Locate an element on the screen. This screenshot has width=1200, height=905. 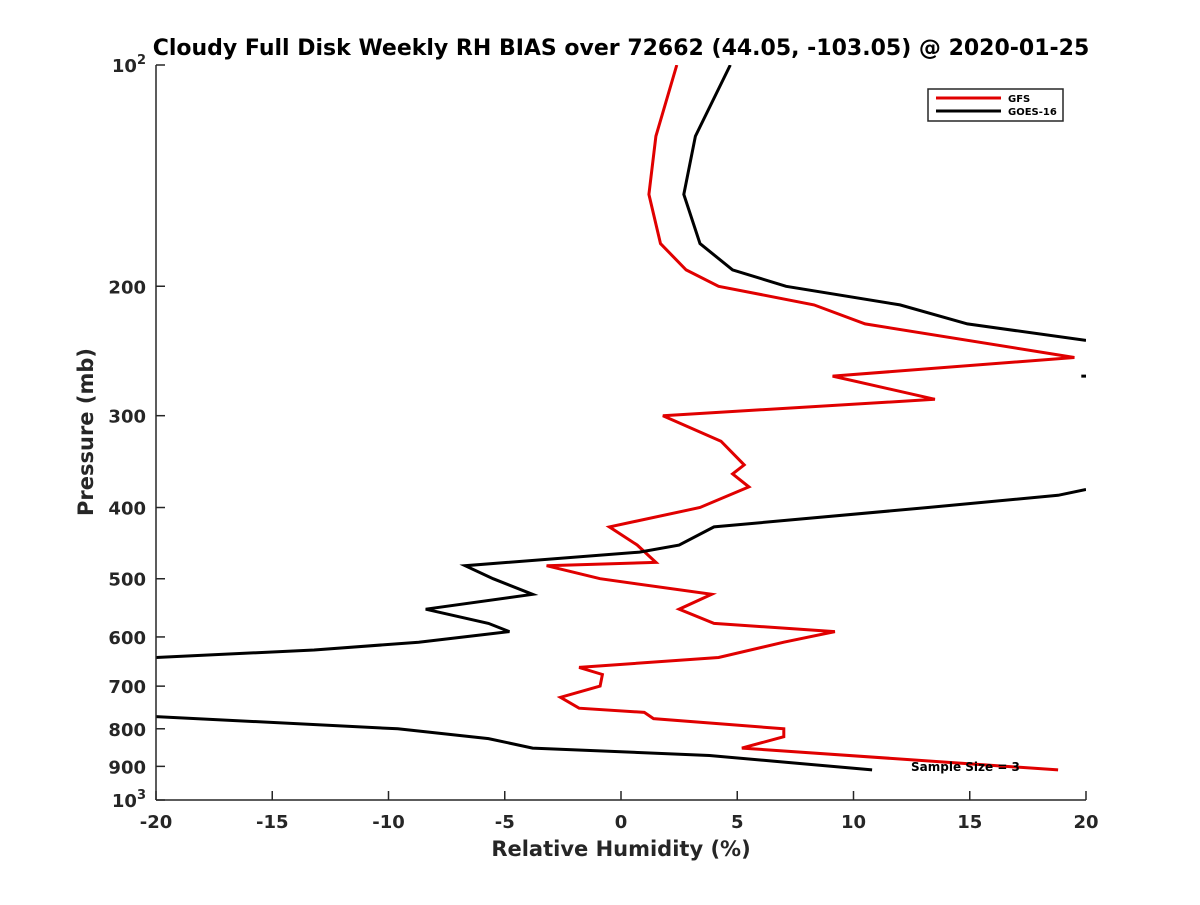
x-tick-label: 20 is located at coordinates (1085, 822).